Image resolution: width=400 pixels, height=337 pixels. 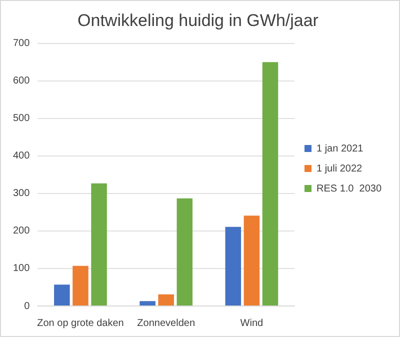 I want to click on x-tick-label: Zonnevelden, so click(x=166, y=323).